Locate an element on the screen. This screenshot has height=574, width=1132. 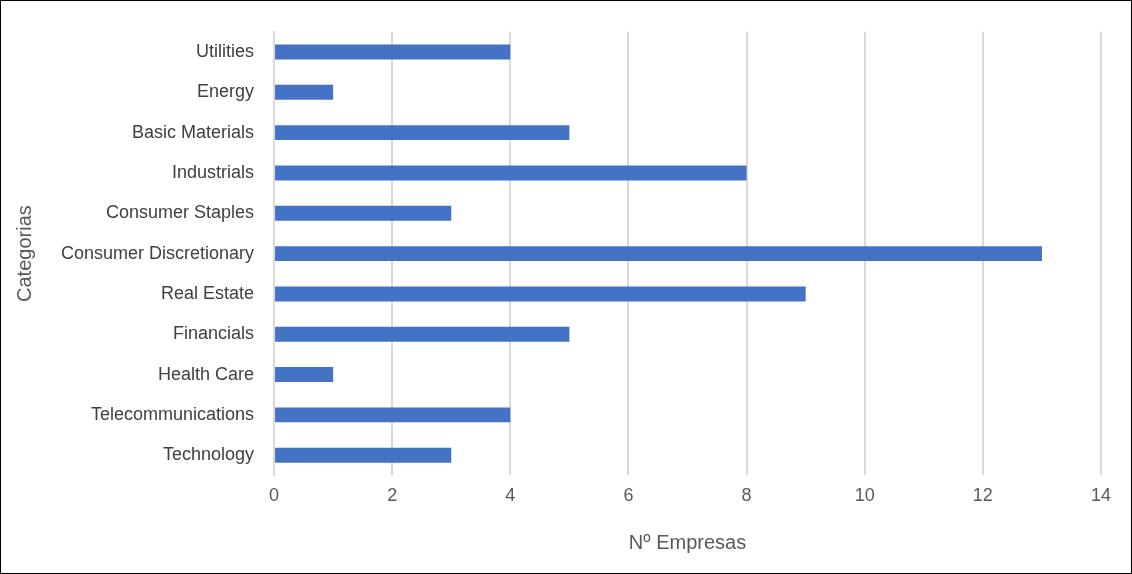
x-axis-title: Nº Empresas is located at coordinates (687, 541).